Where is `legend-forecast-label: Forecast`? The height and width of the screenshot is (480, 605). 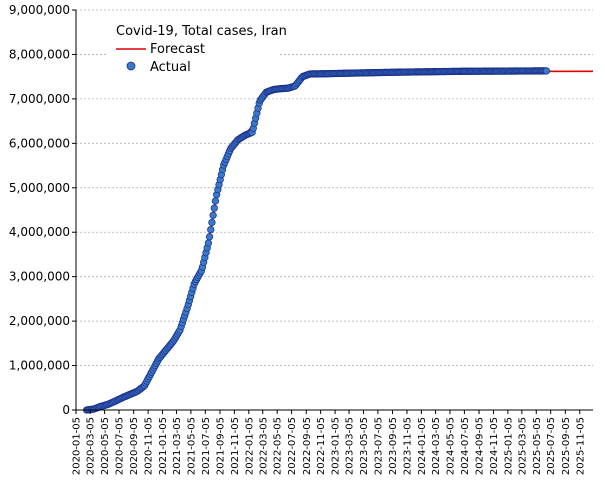 legend-forecast-label: Forecast is located at coordinates (177, 49).